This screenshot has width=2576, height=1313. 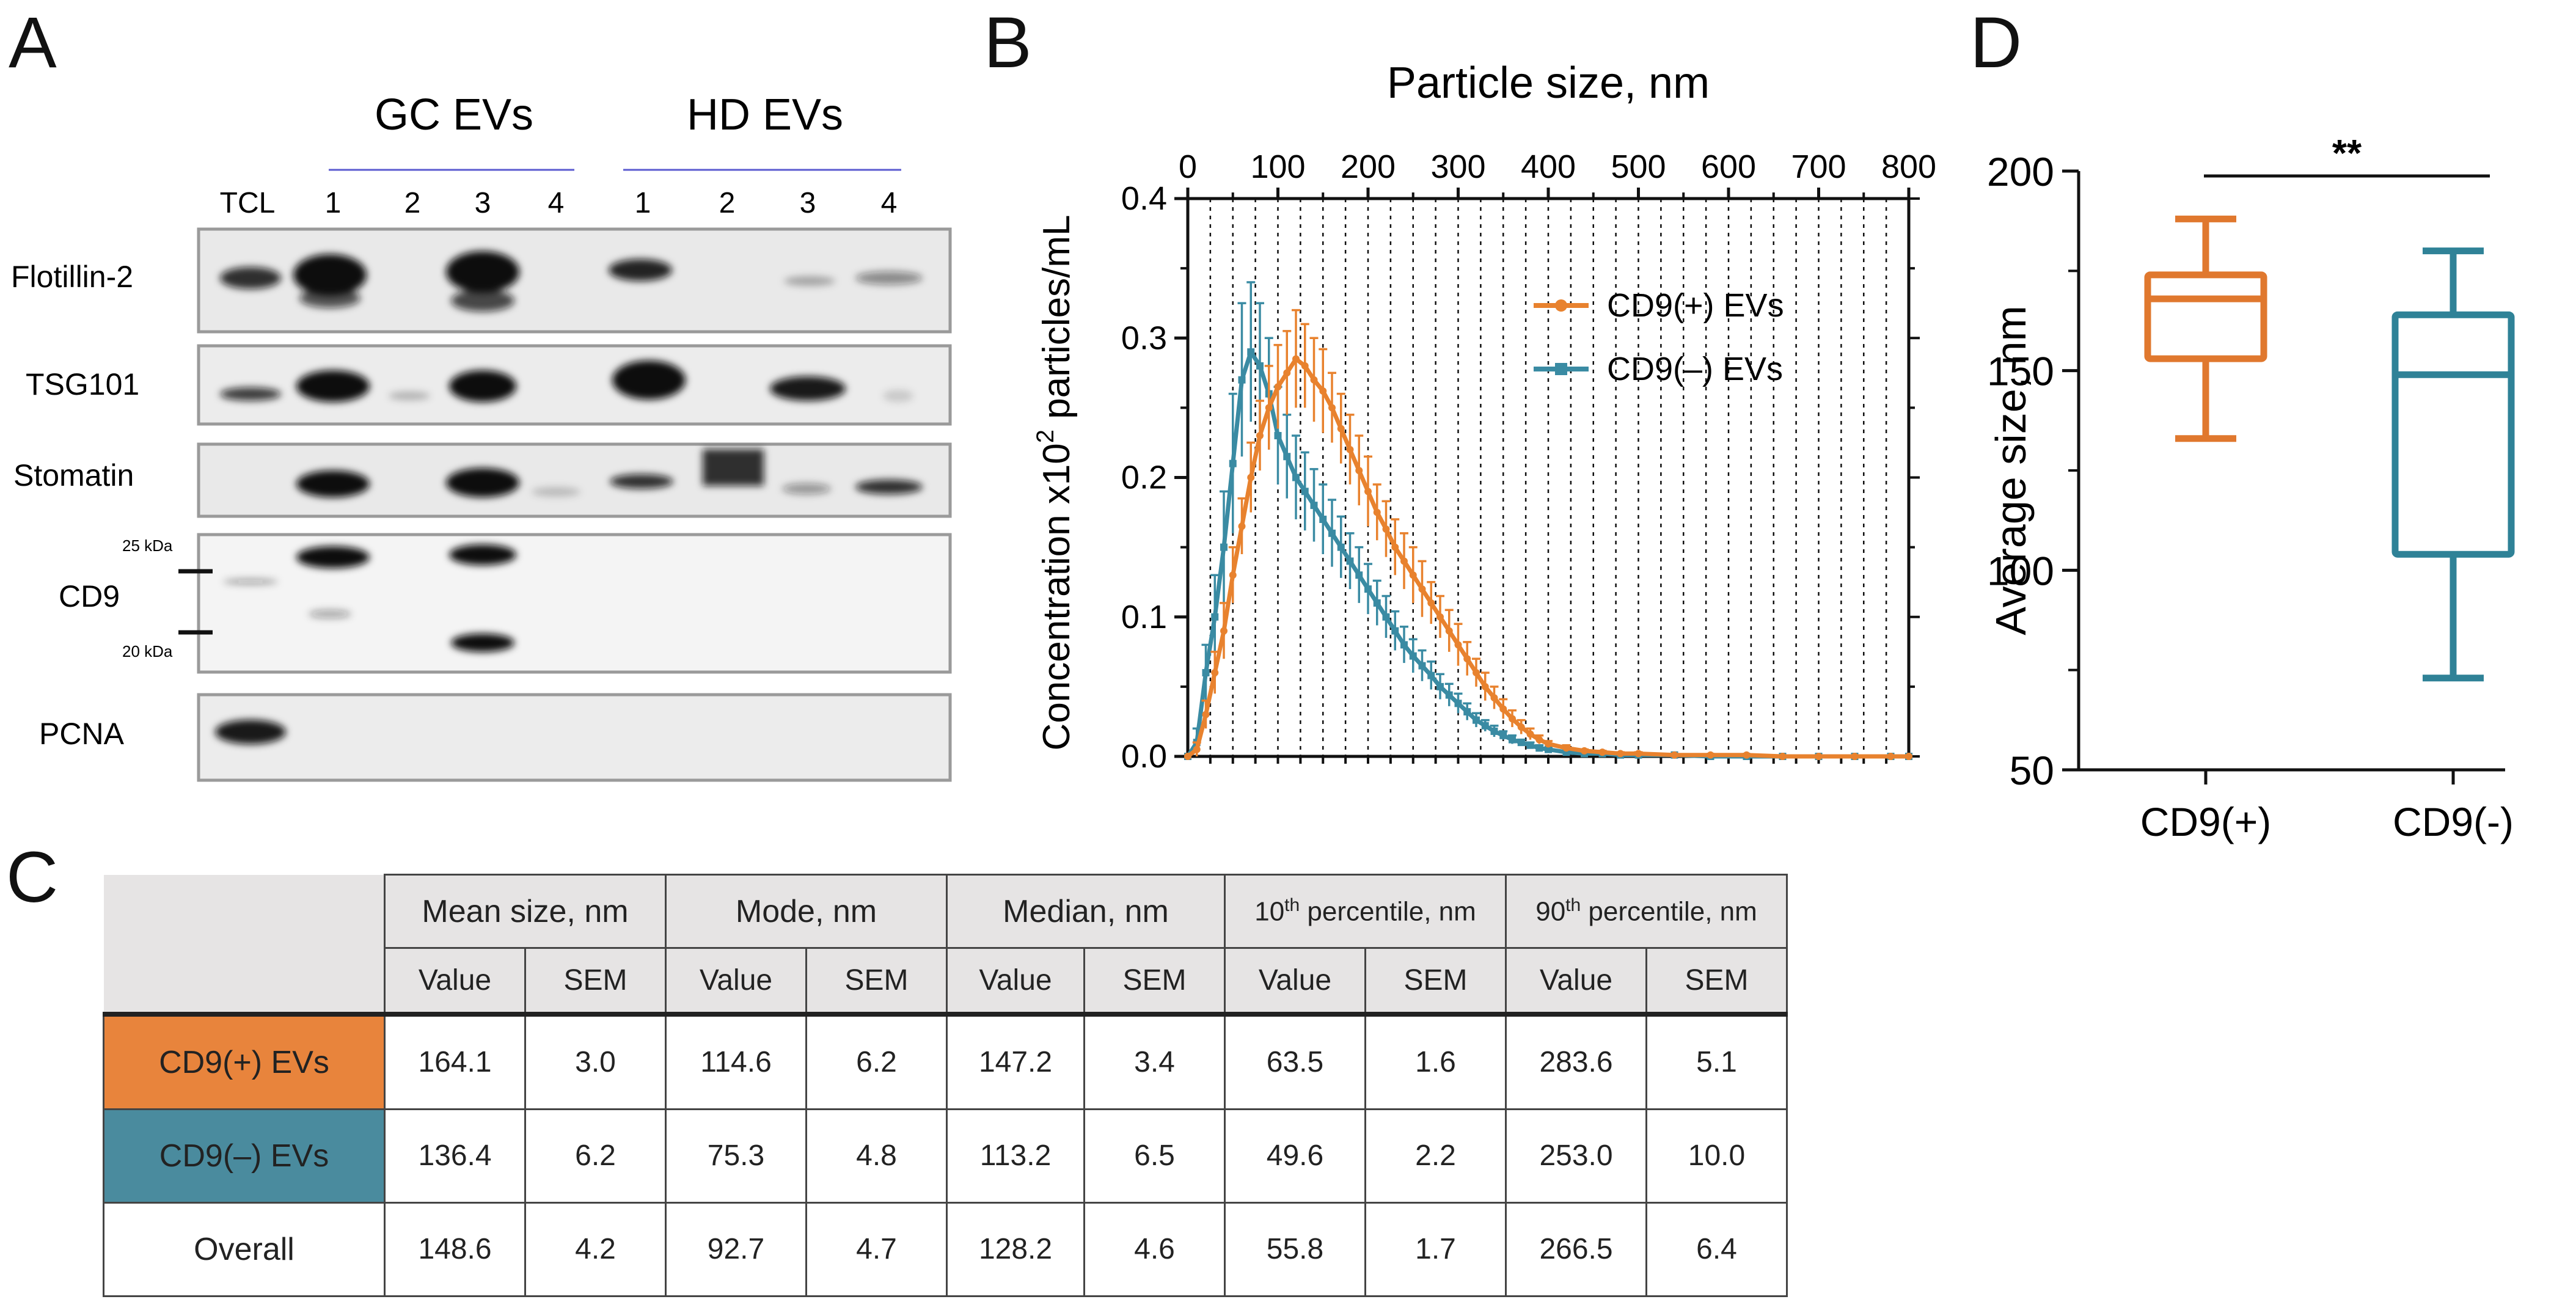 I want to click on table-cell: 63.5, so click(x=1295, y=1060).